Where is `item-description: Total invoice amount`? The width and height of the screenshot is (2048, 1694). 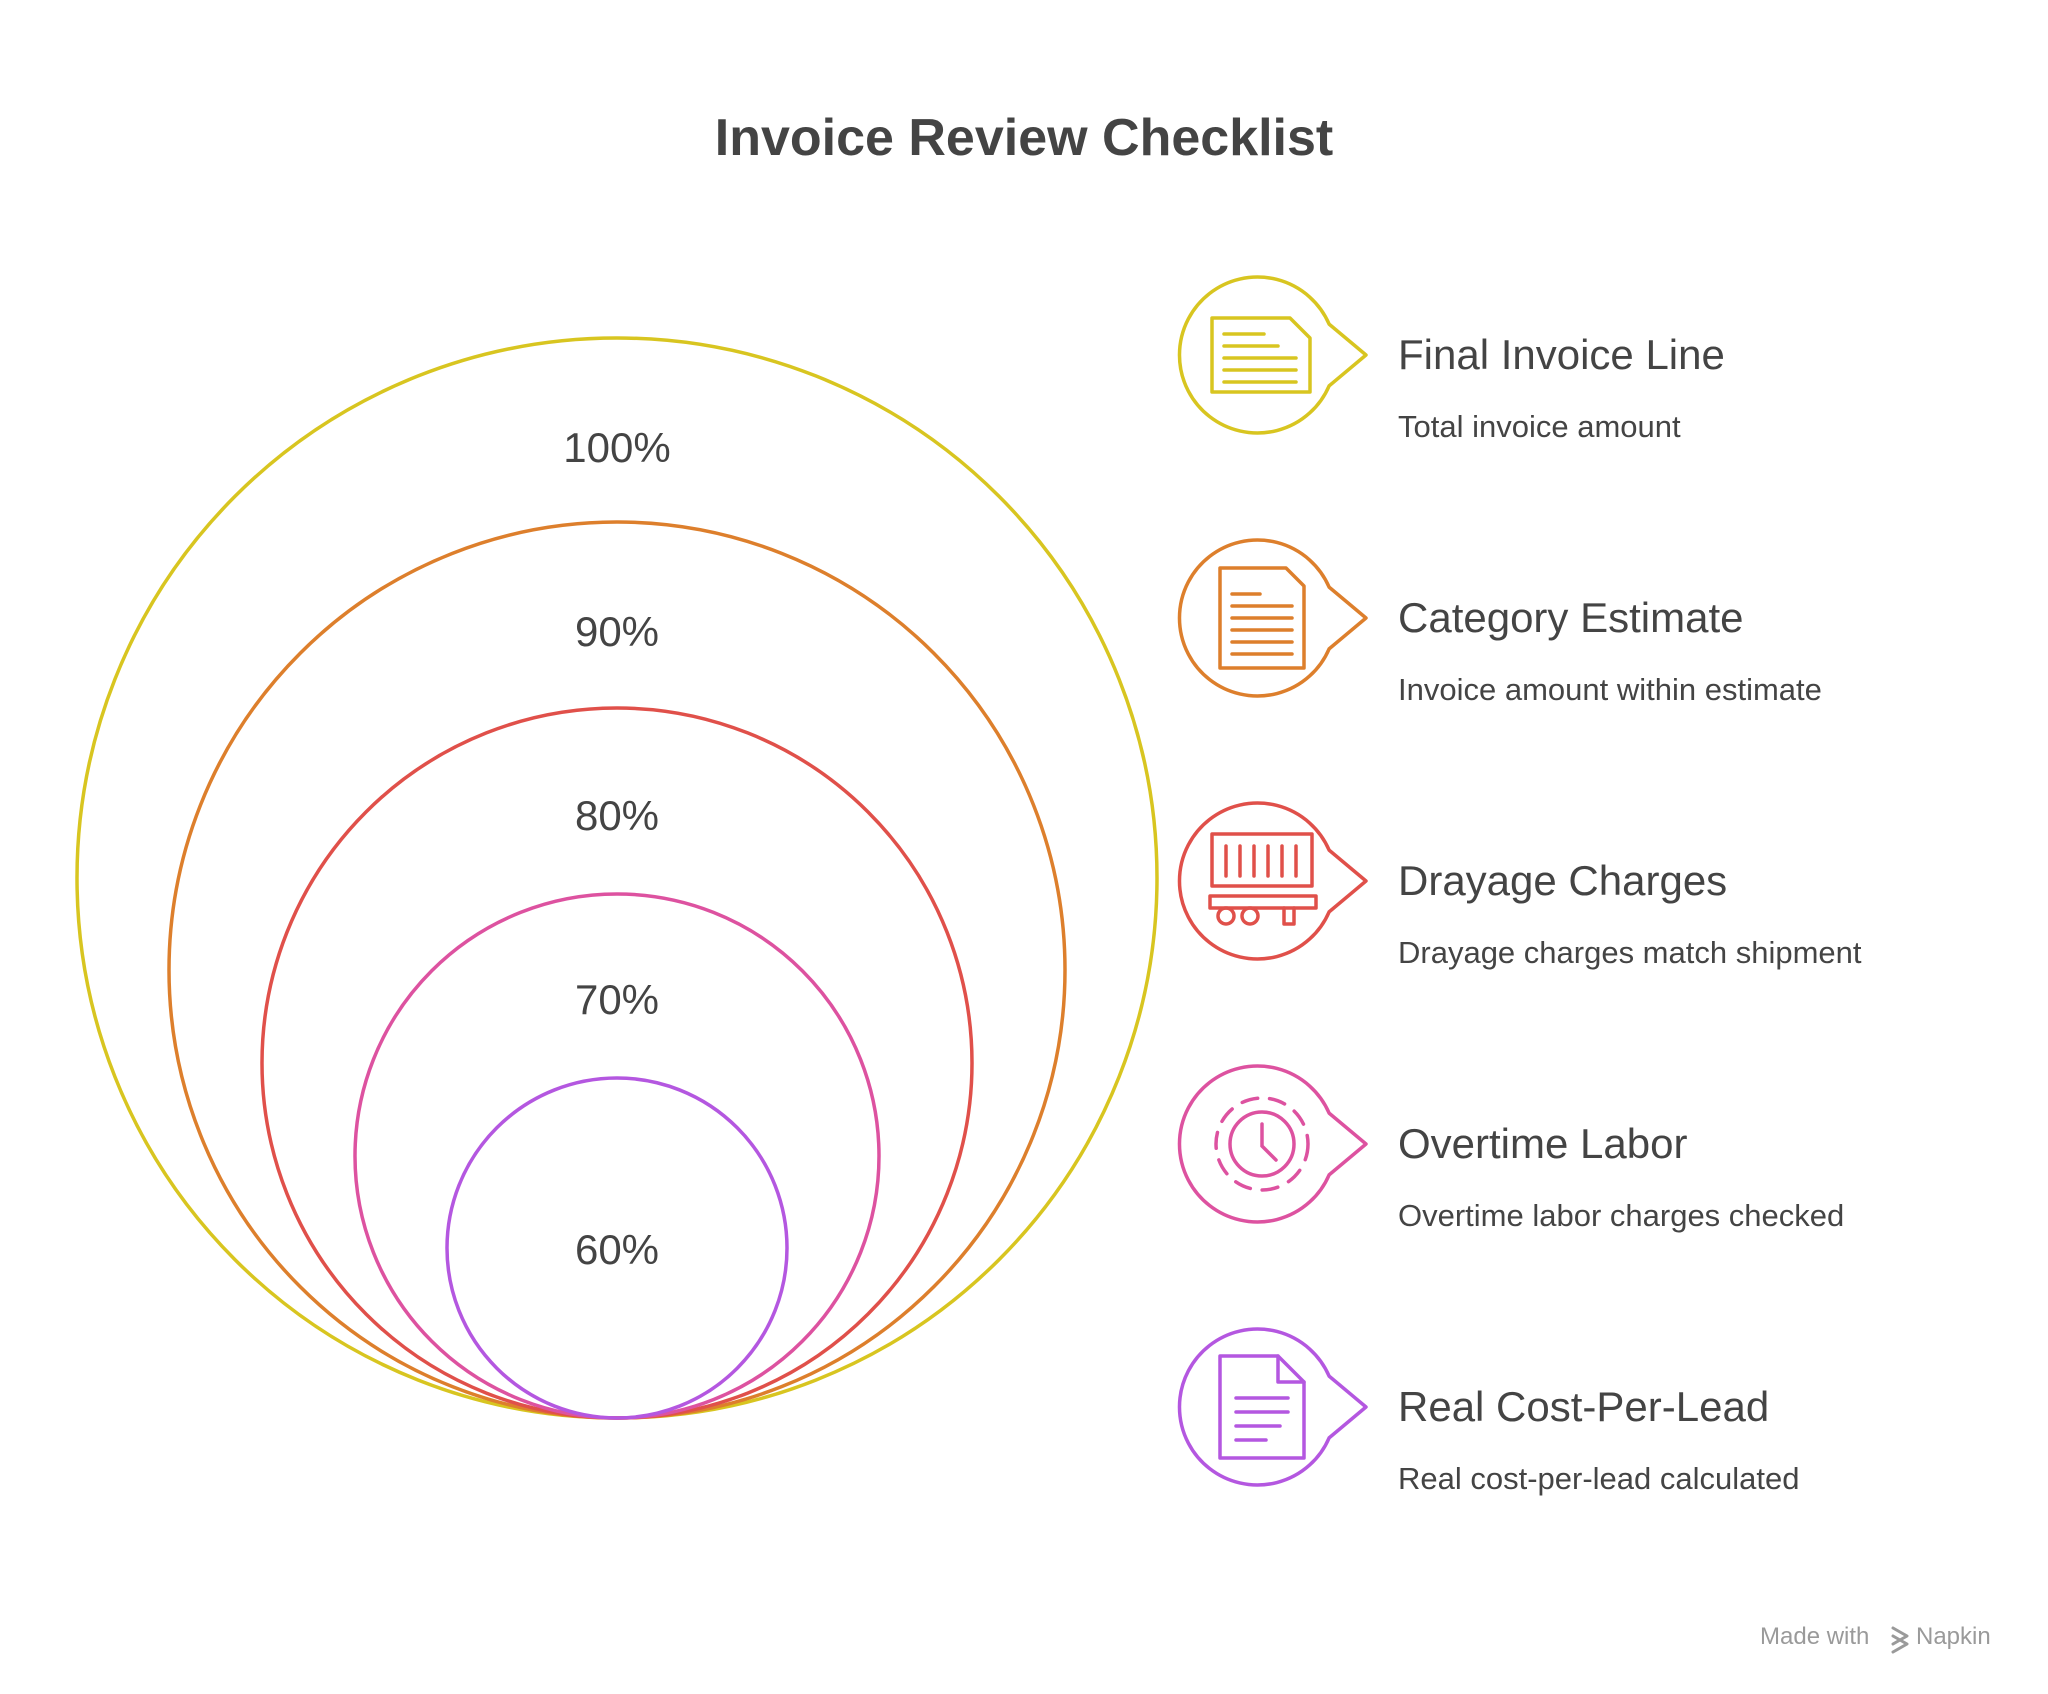
item-description: Total invoice amount is located at coordinates (1539, 426).